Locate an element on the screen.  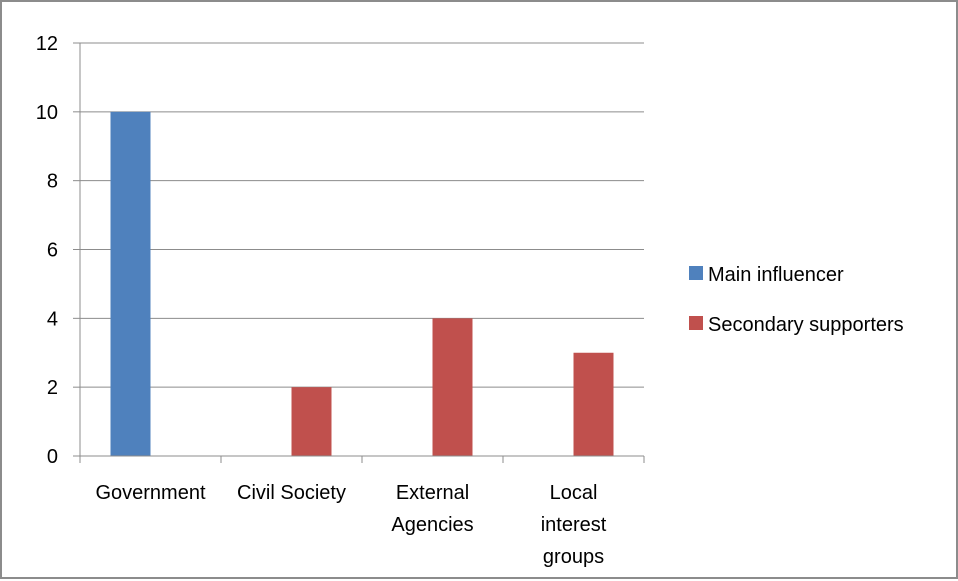
y-tick-label: 0 is located at coordinates (52, 457).